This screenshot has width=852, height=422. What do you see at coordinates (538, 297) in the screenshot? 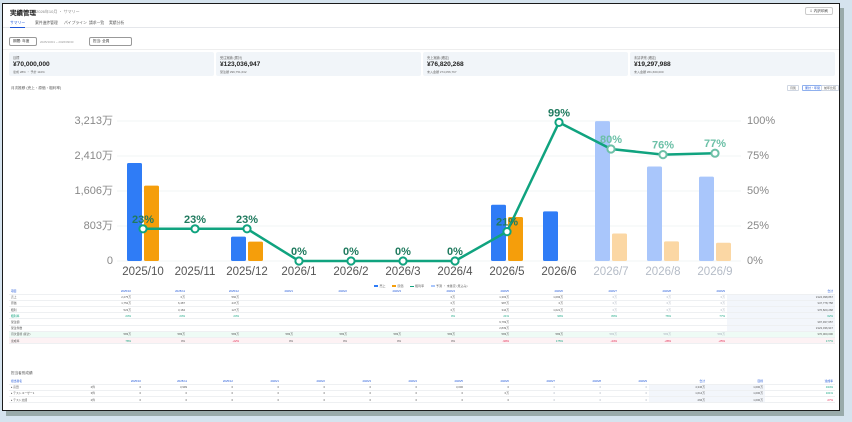
I see `table-cell: 1,093万` at bounding box center [538, 297].